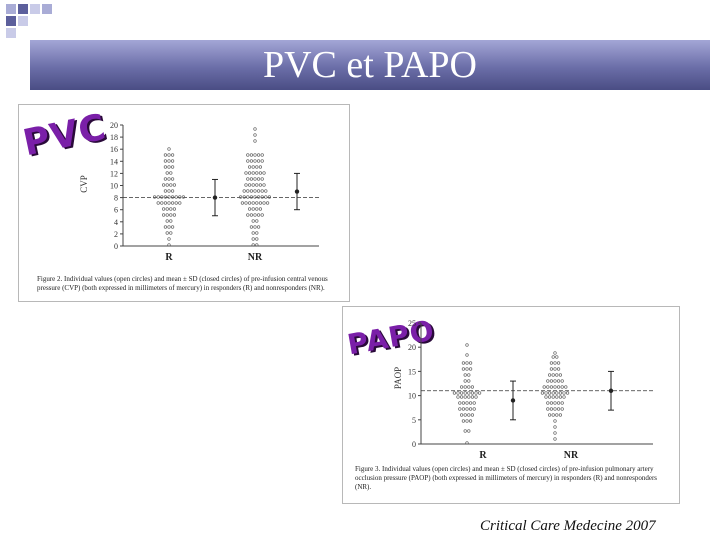 This screenshot has height=540, width=720. Describe the element at coordinates (571, 455) in the screenshot. I see `x-category-label: NR` at that location.